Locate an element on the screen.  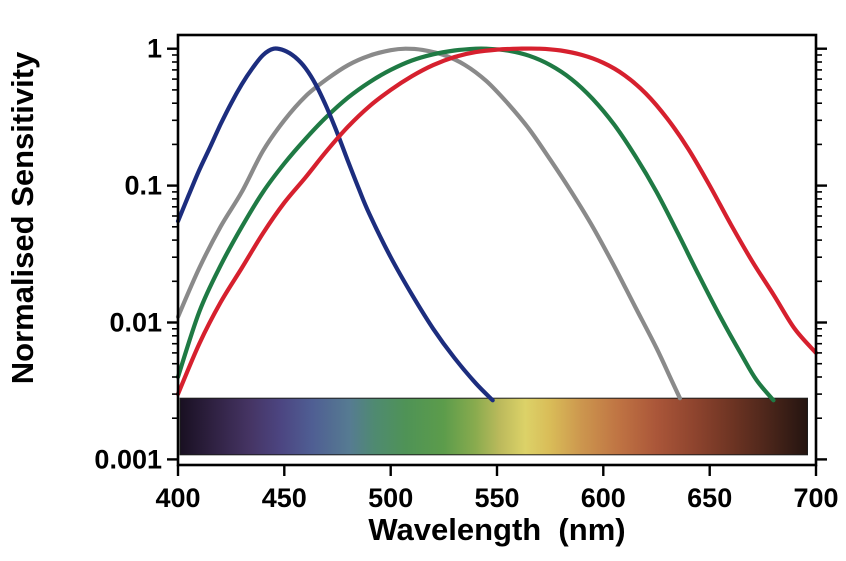
x-tick-label: 550 is located at coordinates (496, 498).